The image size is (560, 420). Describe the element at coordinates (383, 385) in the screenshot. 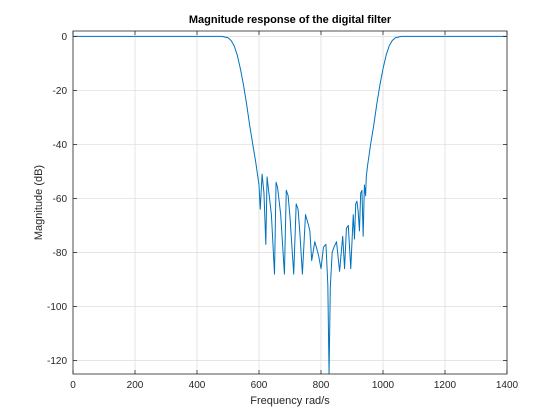

I see `x-tick-label: 1000` at that location.